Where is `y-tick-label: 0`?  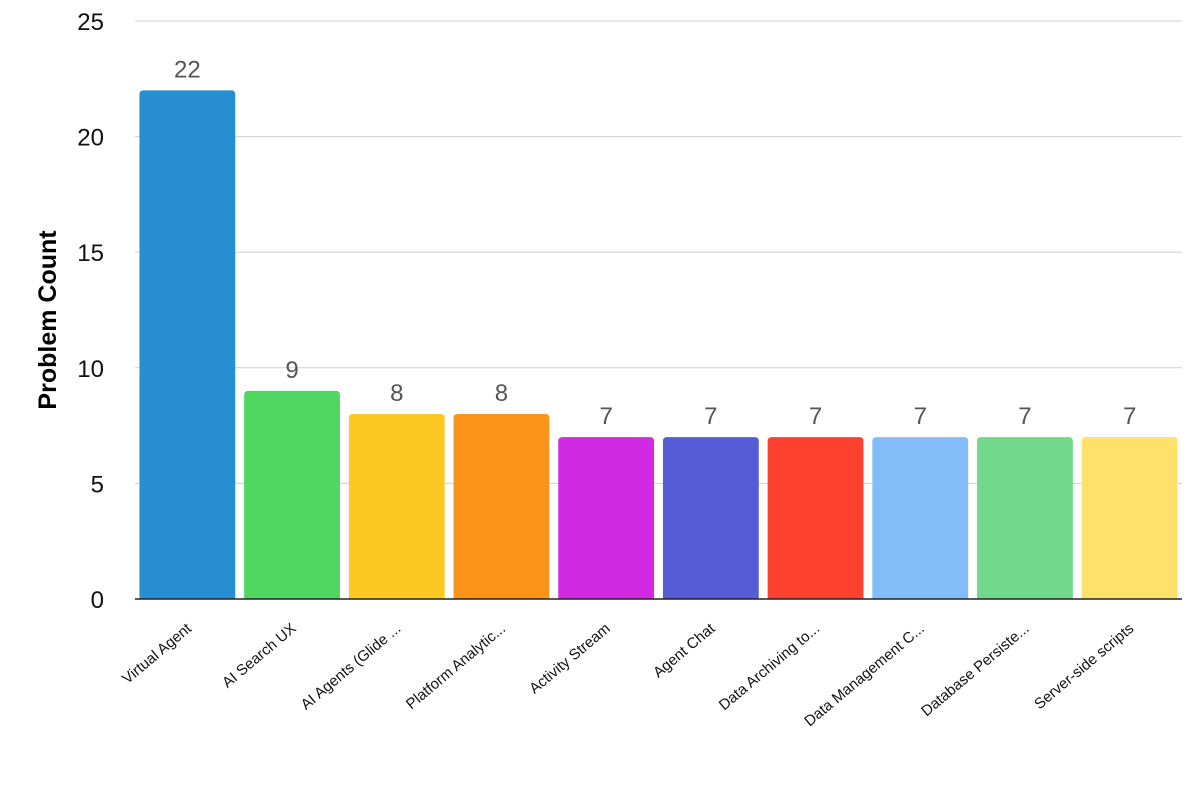
y-tick-label: 0 is located at coordinates (97, 600).